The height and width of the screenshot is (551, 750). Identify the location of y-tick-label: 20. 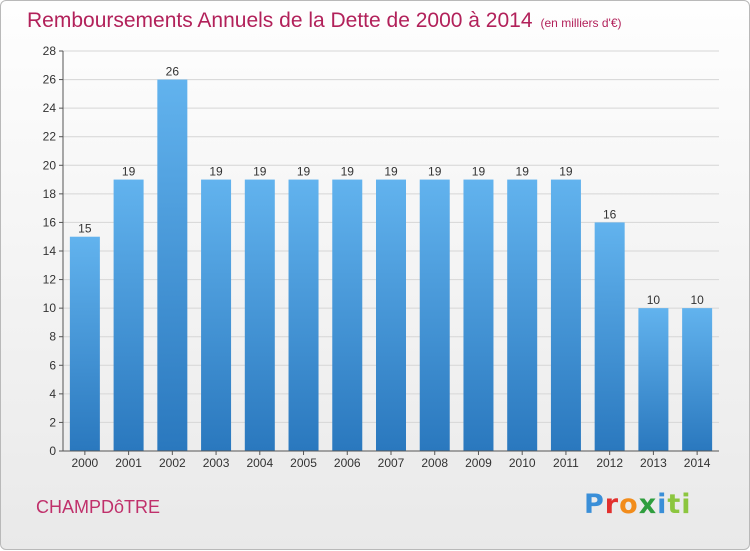
(50, 165).